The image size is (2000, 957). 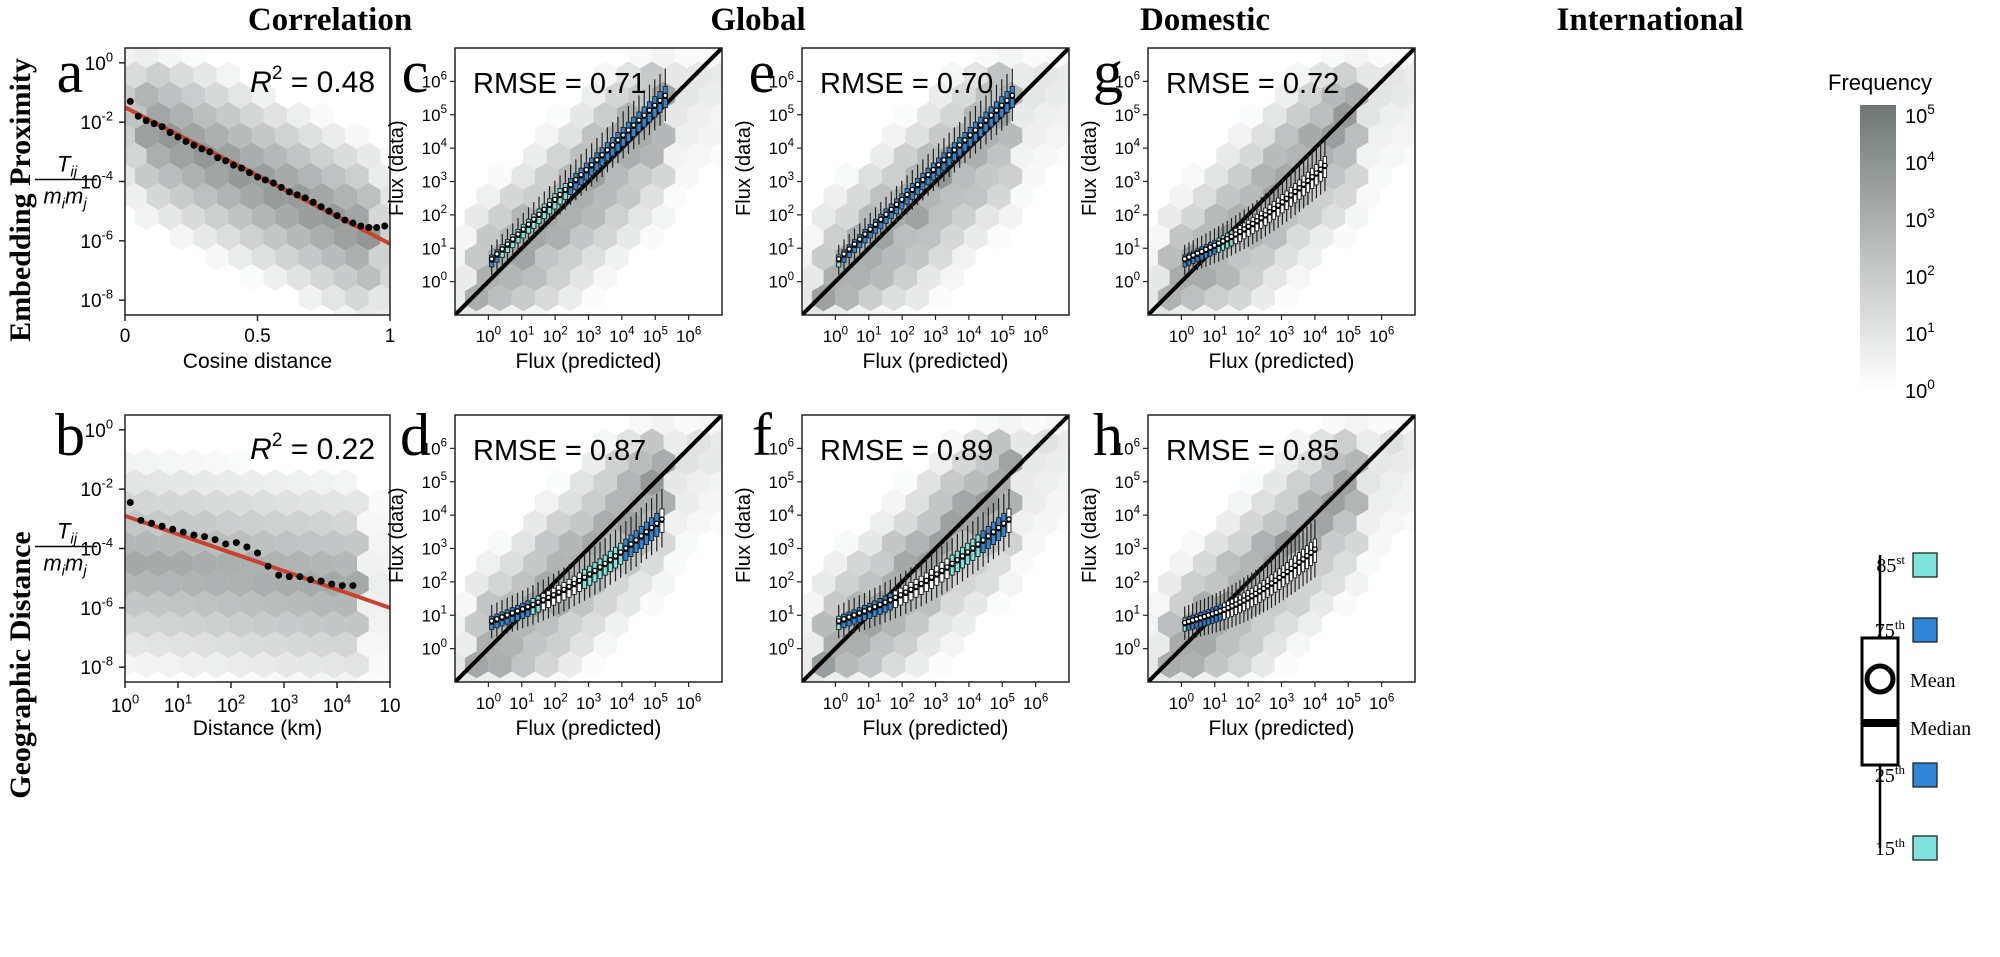 What do you see at coordinates (1108, 435) in the screenshot?
I see `panel-letter-h: h` at bounding box center [1108, 435].